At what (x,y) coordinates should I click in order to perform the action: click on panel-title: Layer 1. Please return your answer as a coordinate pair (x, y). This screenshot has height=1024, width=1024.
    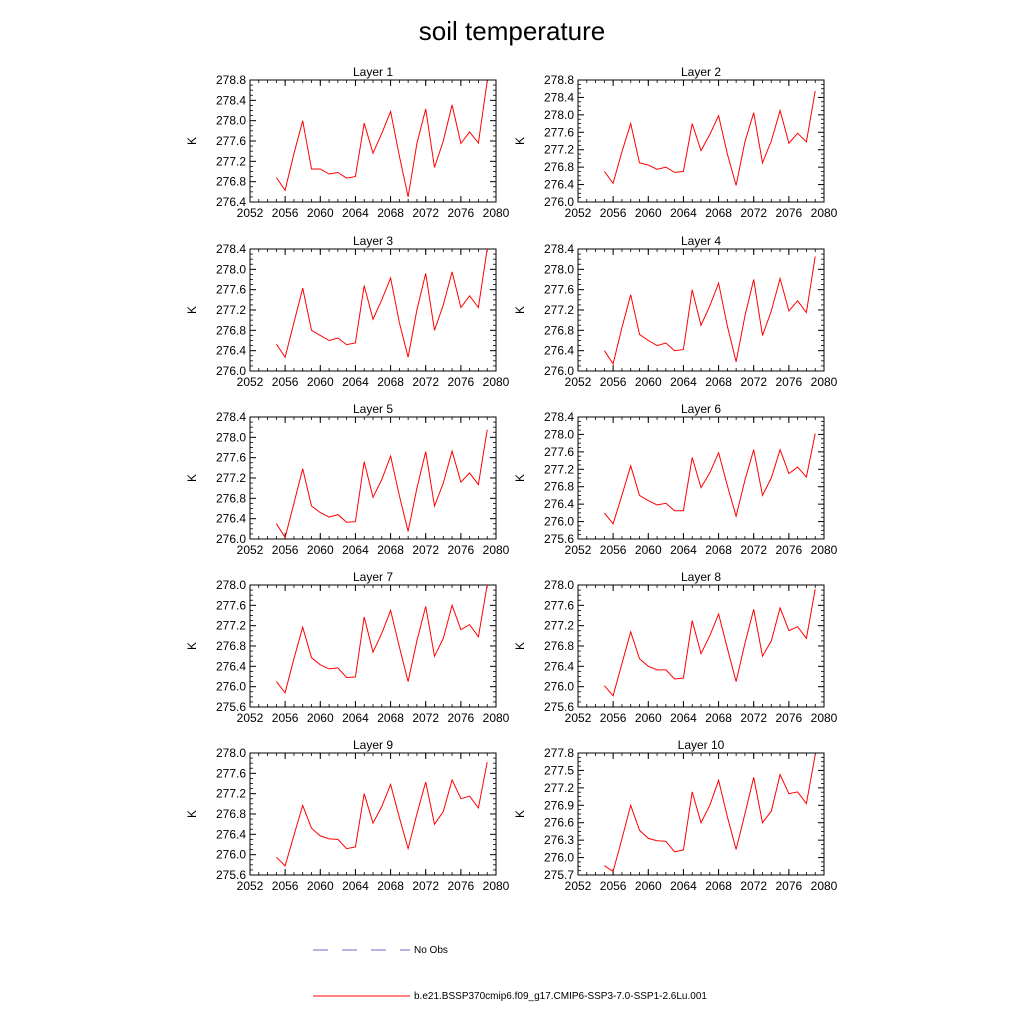
    Looking at the image, I should click on (373, 72).